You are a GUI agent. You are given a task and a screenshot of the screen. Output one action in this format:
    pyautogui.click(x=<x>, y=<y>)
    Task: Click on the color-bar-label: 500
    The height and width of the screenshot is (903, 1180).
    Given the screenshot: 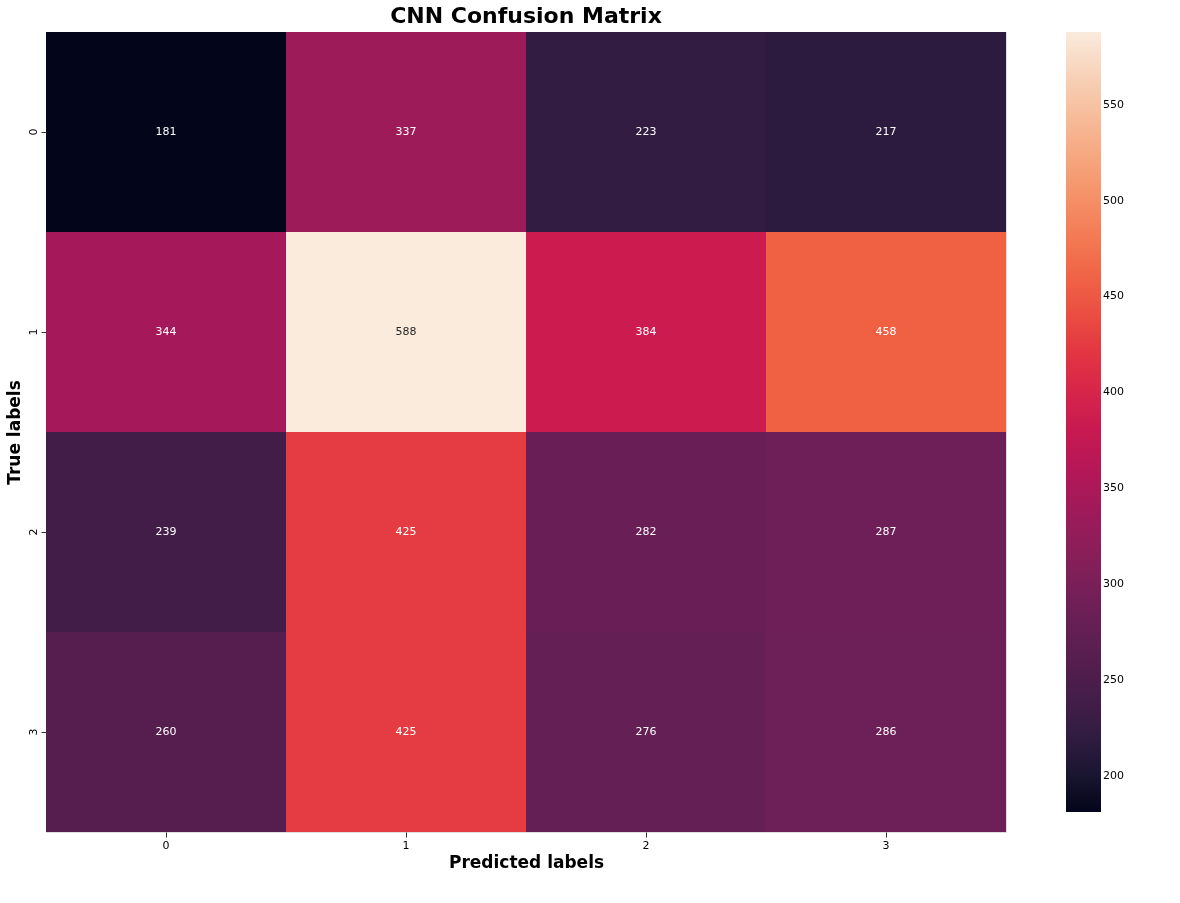 What is the action you would take?
    pyautogui.click(x=1113, y=200)
    